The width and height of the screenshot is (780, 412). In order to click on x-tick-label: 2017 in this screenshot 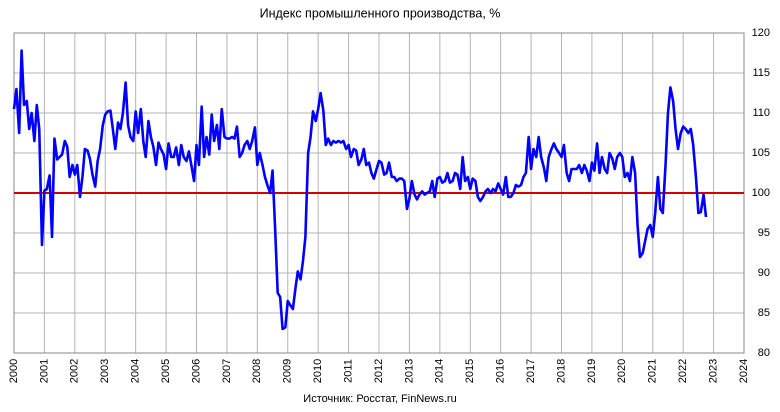, I will do `click(531, 371)`.